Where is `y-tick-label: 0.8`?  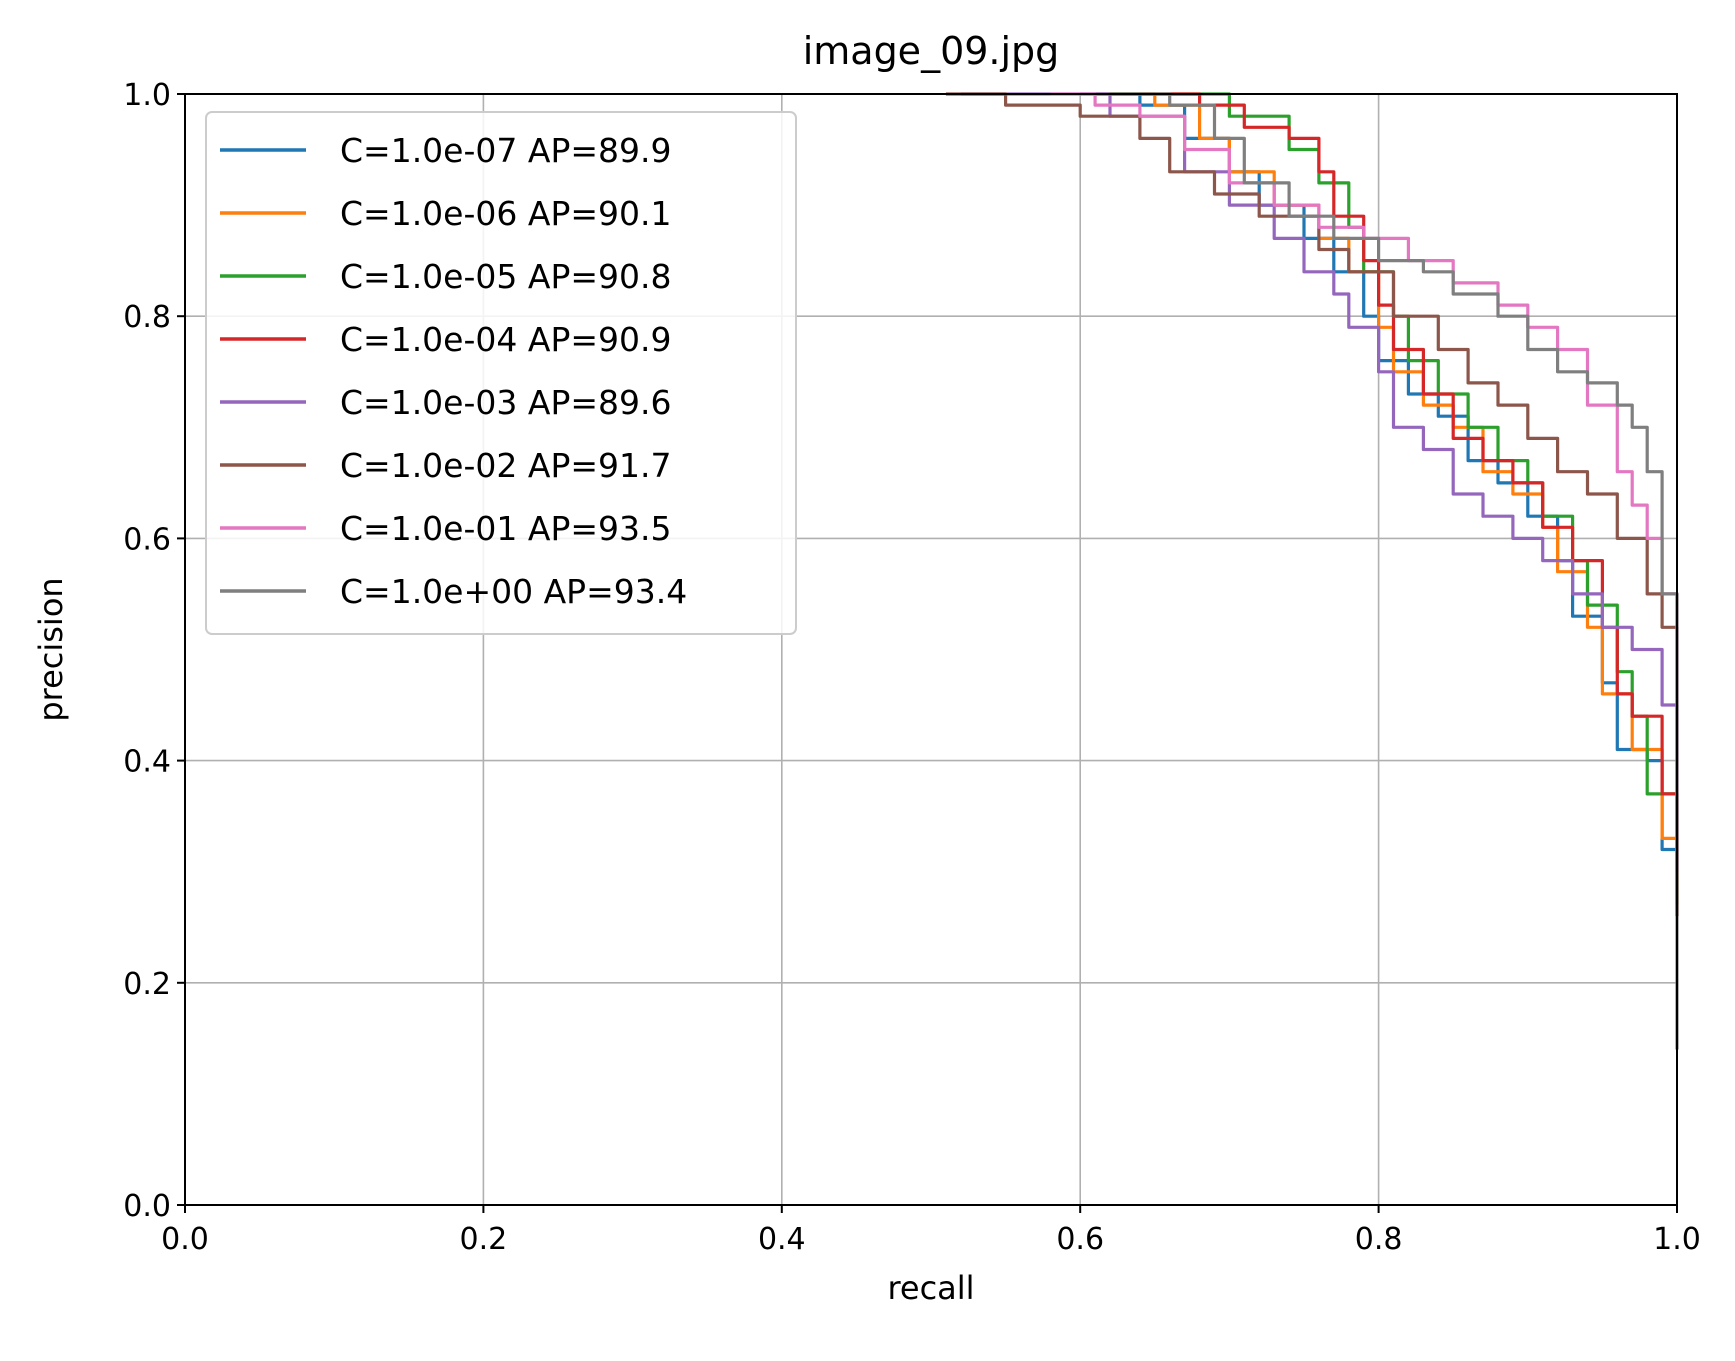
y-tick-label: 0.8 is located at coordinates (147, 317).